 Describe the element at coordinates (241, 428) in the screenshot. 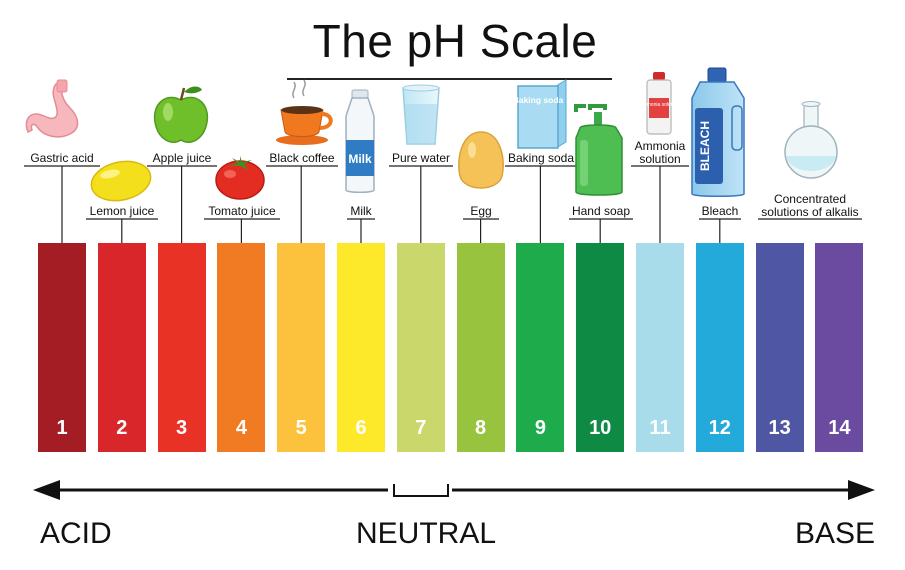

I see `ph-value-4: 4` at that location.